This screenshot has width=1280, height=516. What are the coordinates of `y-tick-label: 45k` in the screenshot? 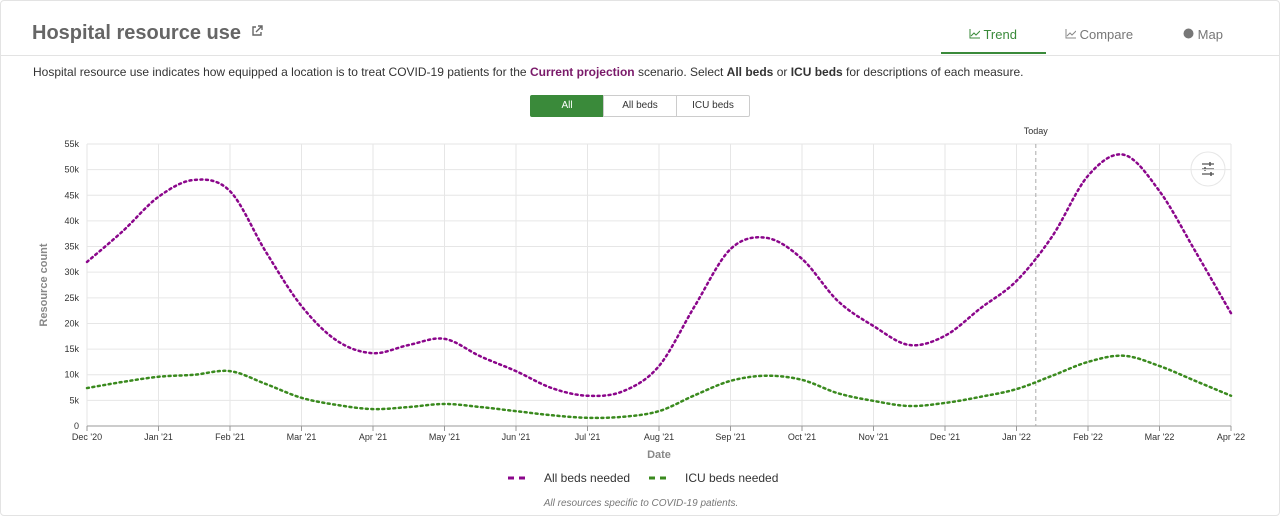 It's located at (71, 195).